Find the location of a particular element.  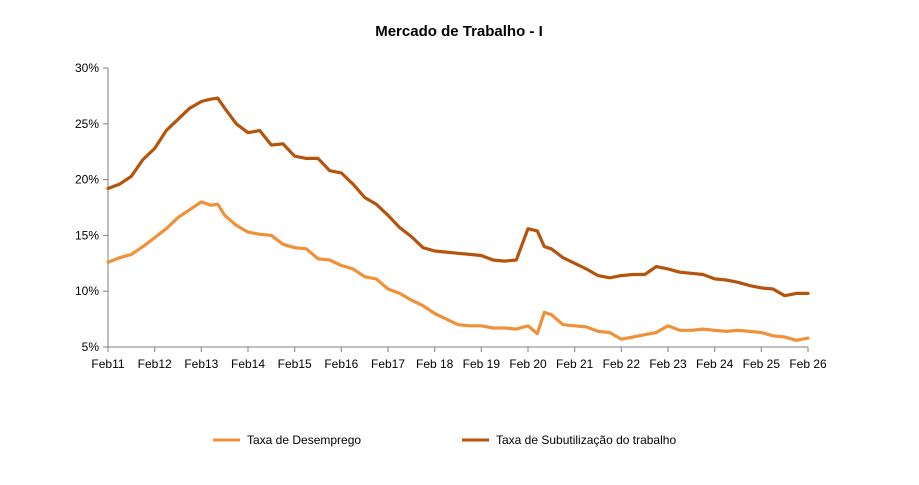

x-tick-label: Feb 19 is located at coordinates (482, 364).